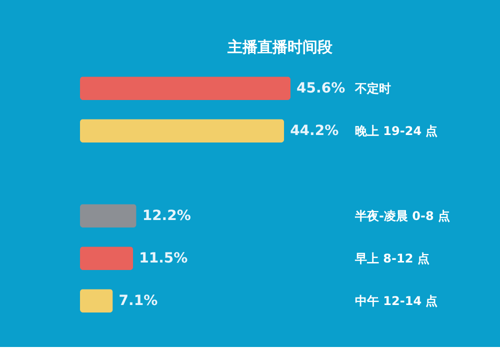 This screenshot has height=362, width=500. Describe the element at coordinates (396, 131) in the screenshot. I see `y-tick-label: 晚上 19-24 点` at that location.